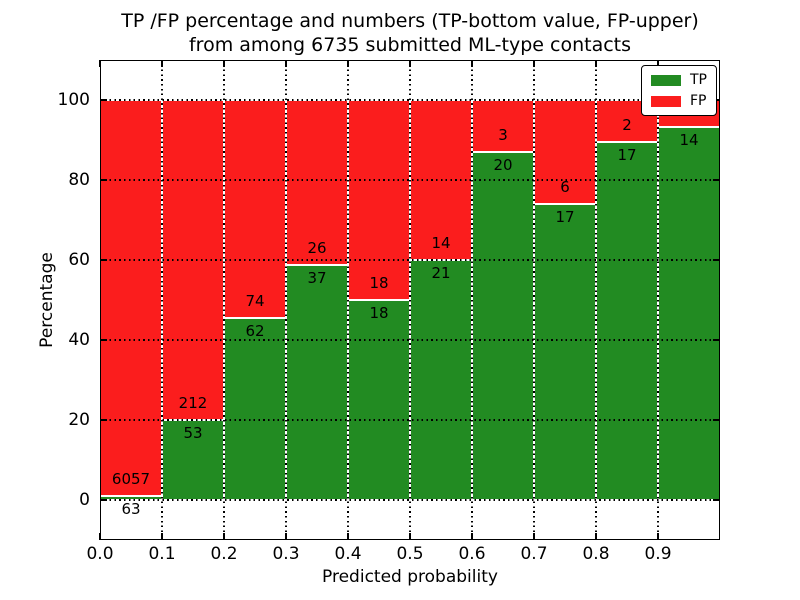 The image size is (800, 600). Describe the element at coordinates (379, 283) in the screenshot. I see `fp-count-label: 18` at that location.